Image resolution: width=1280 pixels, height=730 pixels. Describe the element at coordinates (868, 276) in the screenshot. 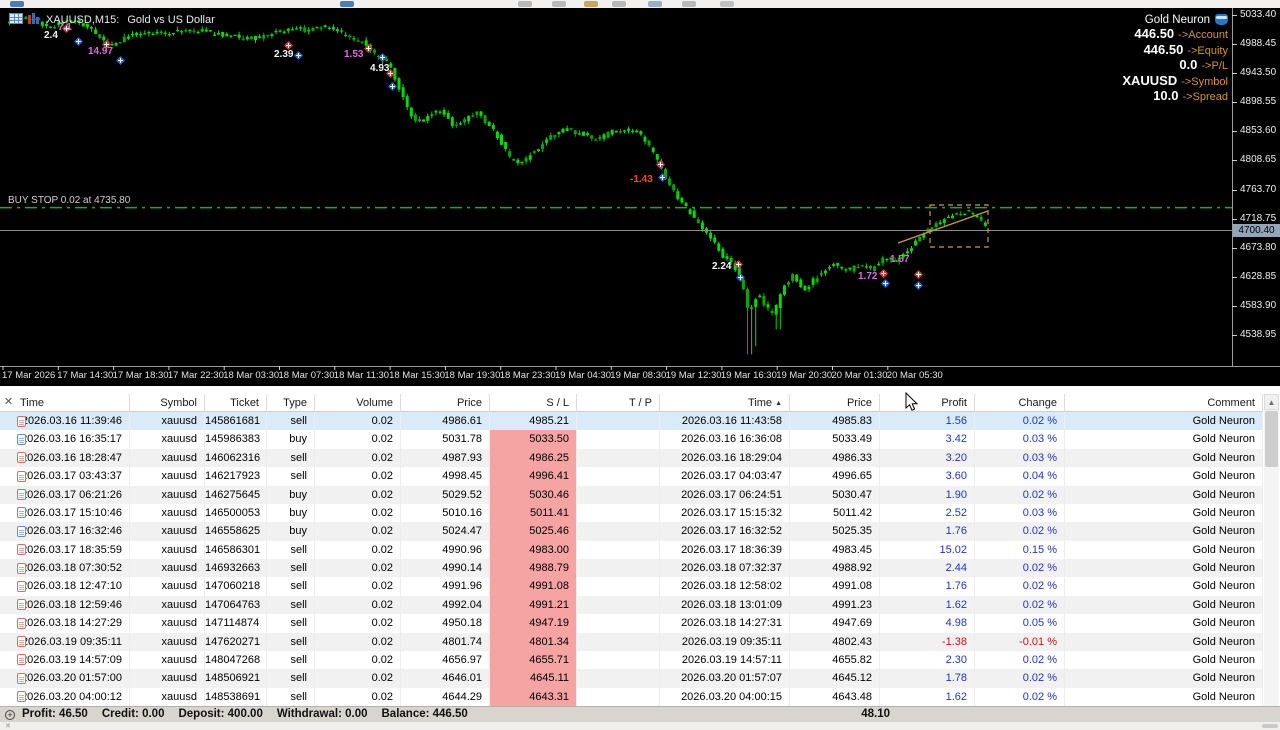

I see `trade-profit-annotation: 1.72` at that location.